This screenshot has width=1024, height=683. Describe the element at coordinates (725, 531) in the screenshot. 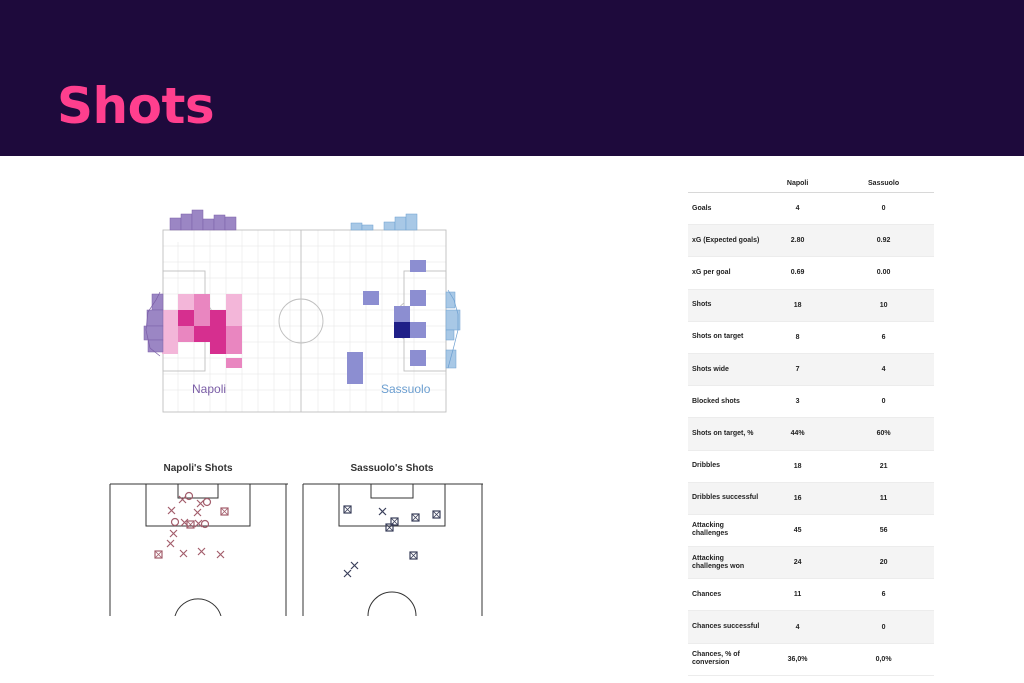

I see `metric-label: Attacking challenges` at that location.